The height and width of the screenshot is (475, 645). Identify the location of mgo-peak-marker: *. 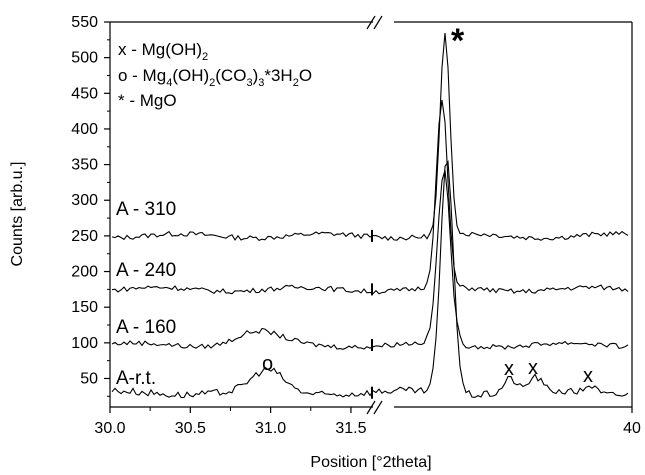
(458, 41).